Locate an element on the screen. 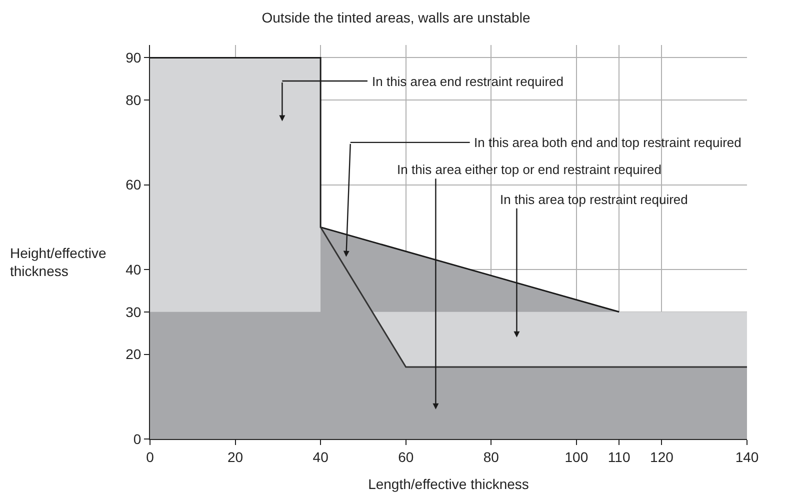 This screenshot has width=792, height=502. annotation: In this area either top or end restraint required is located at coordinates (529, 169).